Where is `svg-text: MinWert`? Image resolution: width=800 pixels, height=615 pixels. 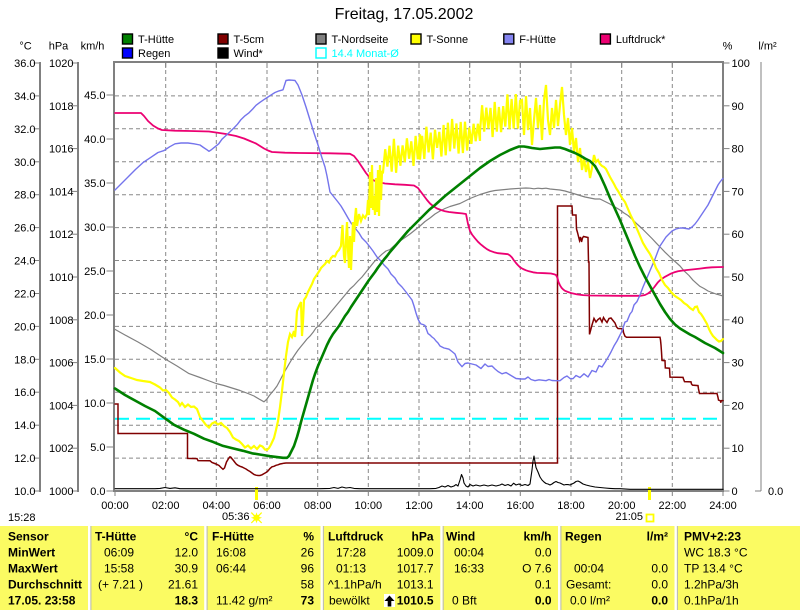 svg-text: MinWert is located at coordinates (31, 553).